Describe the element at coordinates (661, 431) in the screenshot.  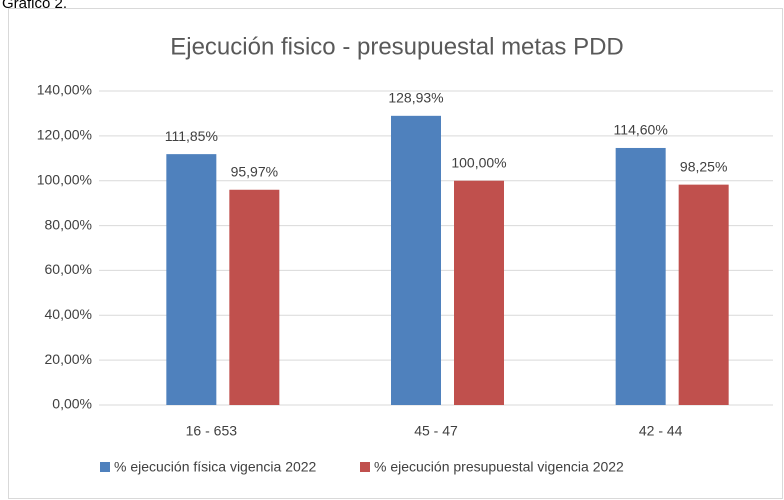
I see `x-tick-label: 42 - 44` at that location.